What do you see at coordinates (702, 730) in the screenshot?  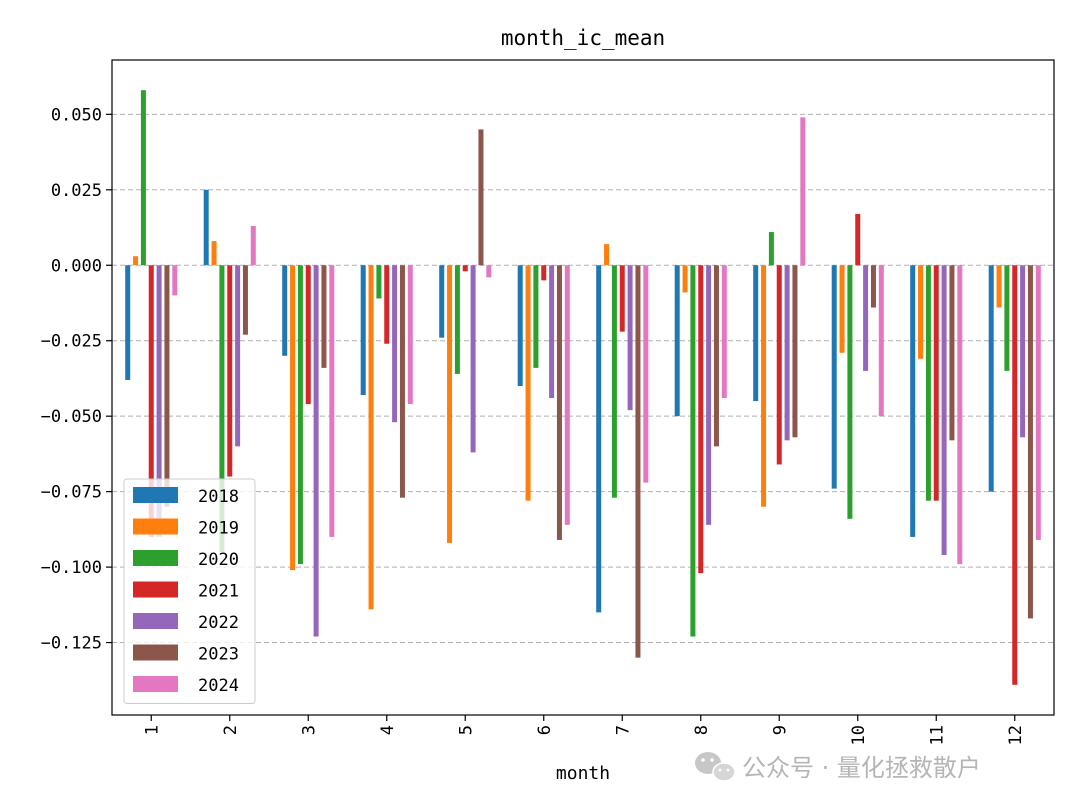 I see `x-tick-label: 8` at bounding box center [702, 730].